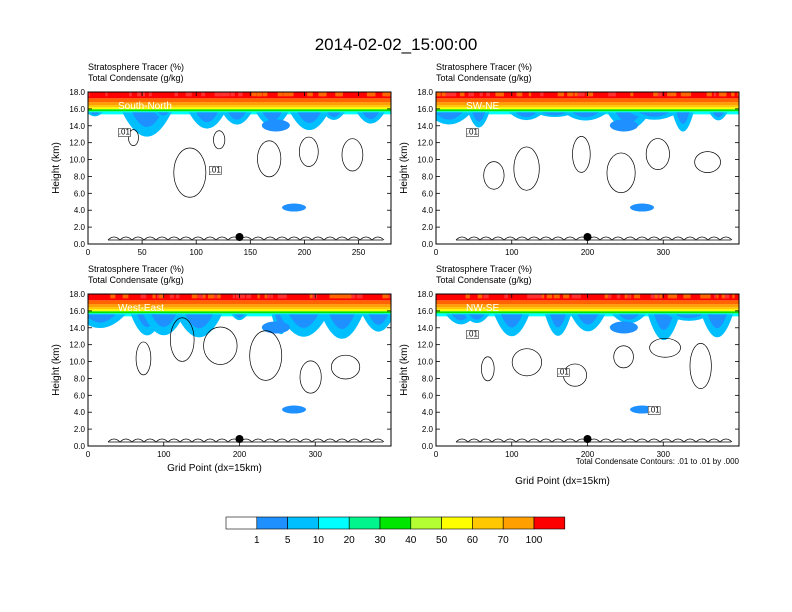 Image resolution: width=792 pixels, height=612 pixels. What do you see at coordinates (587, 152) in the screenshot?
I see `tracer-field` at bounding box center [587, 152].